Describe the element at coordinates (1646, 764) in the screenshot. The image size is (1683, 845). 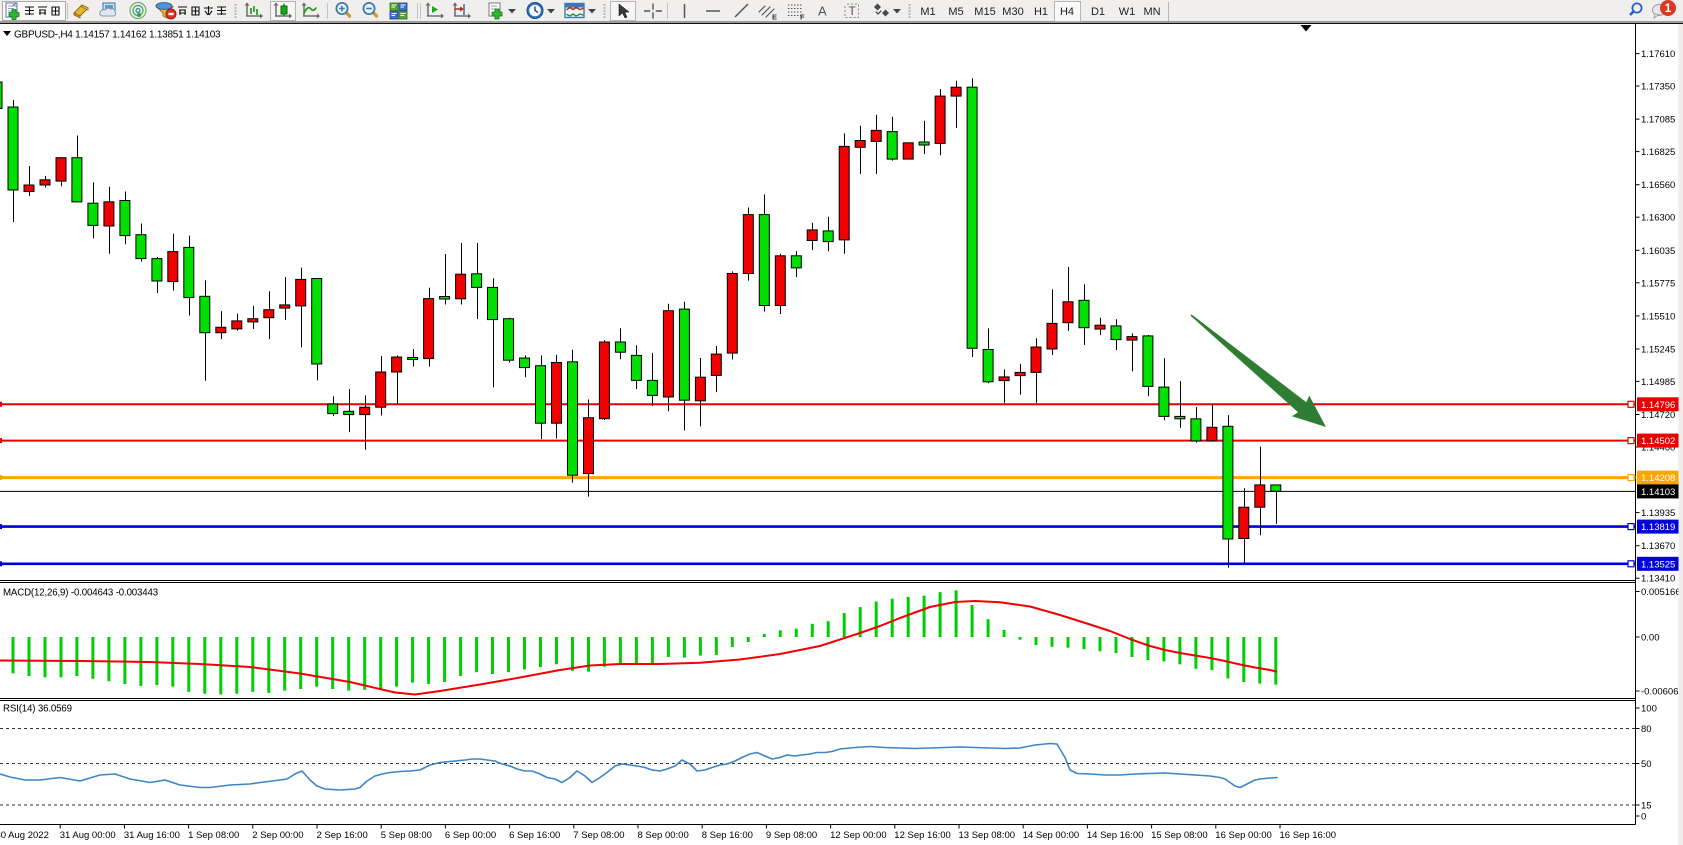
I see `svg-text: 50` at that location.